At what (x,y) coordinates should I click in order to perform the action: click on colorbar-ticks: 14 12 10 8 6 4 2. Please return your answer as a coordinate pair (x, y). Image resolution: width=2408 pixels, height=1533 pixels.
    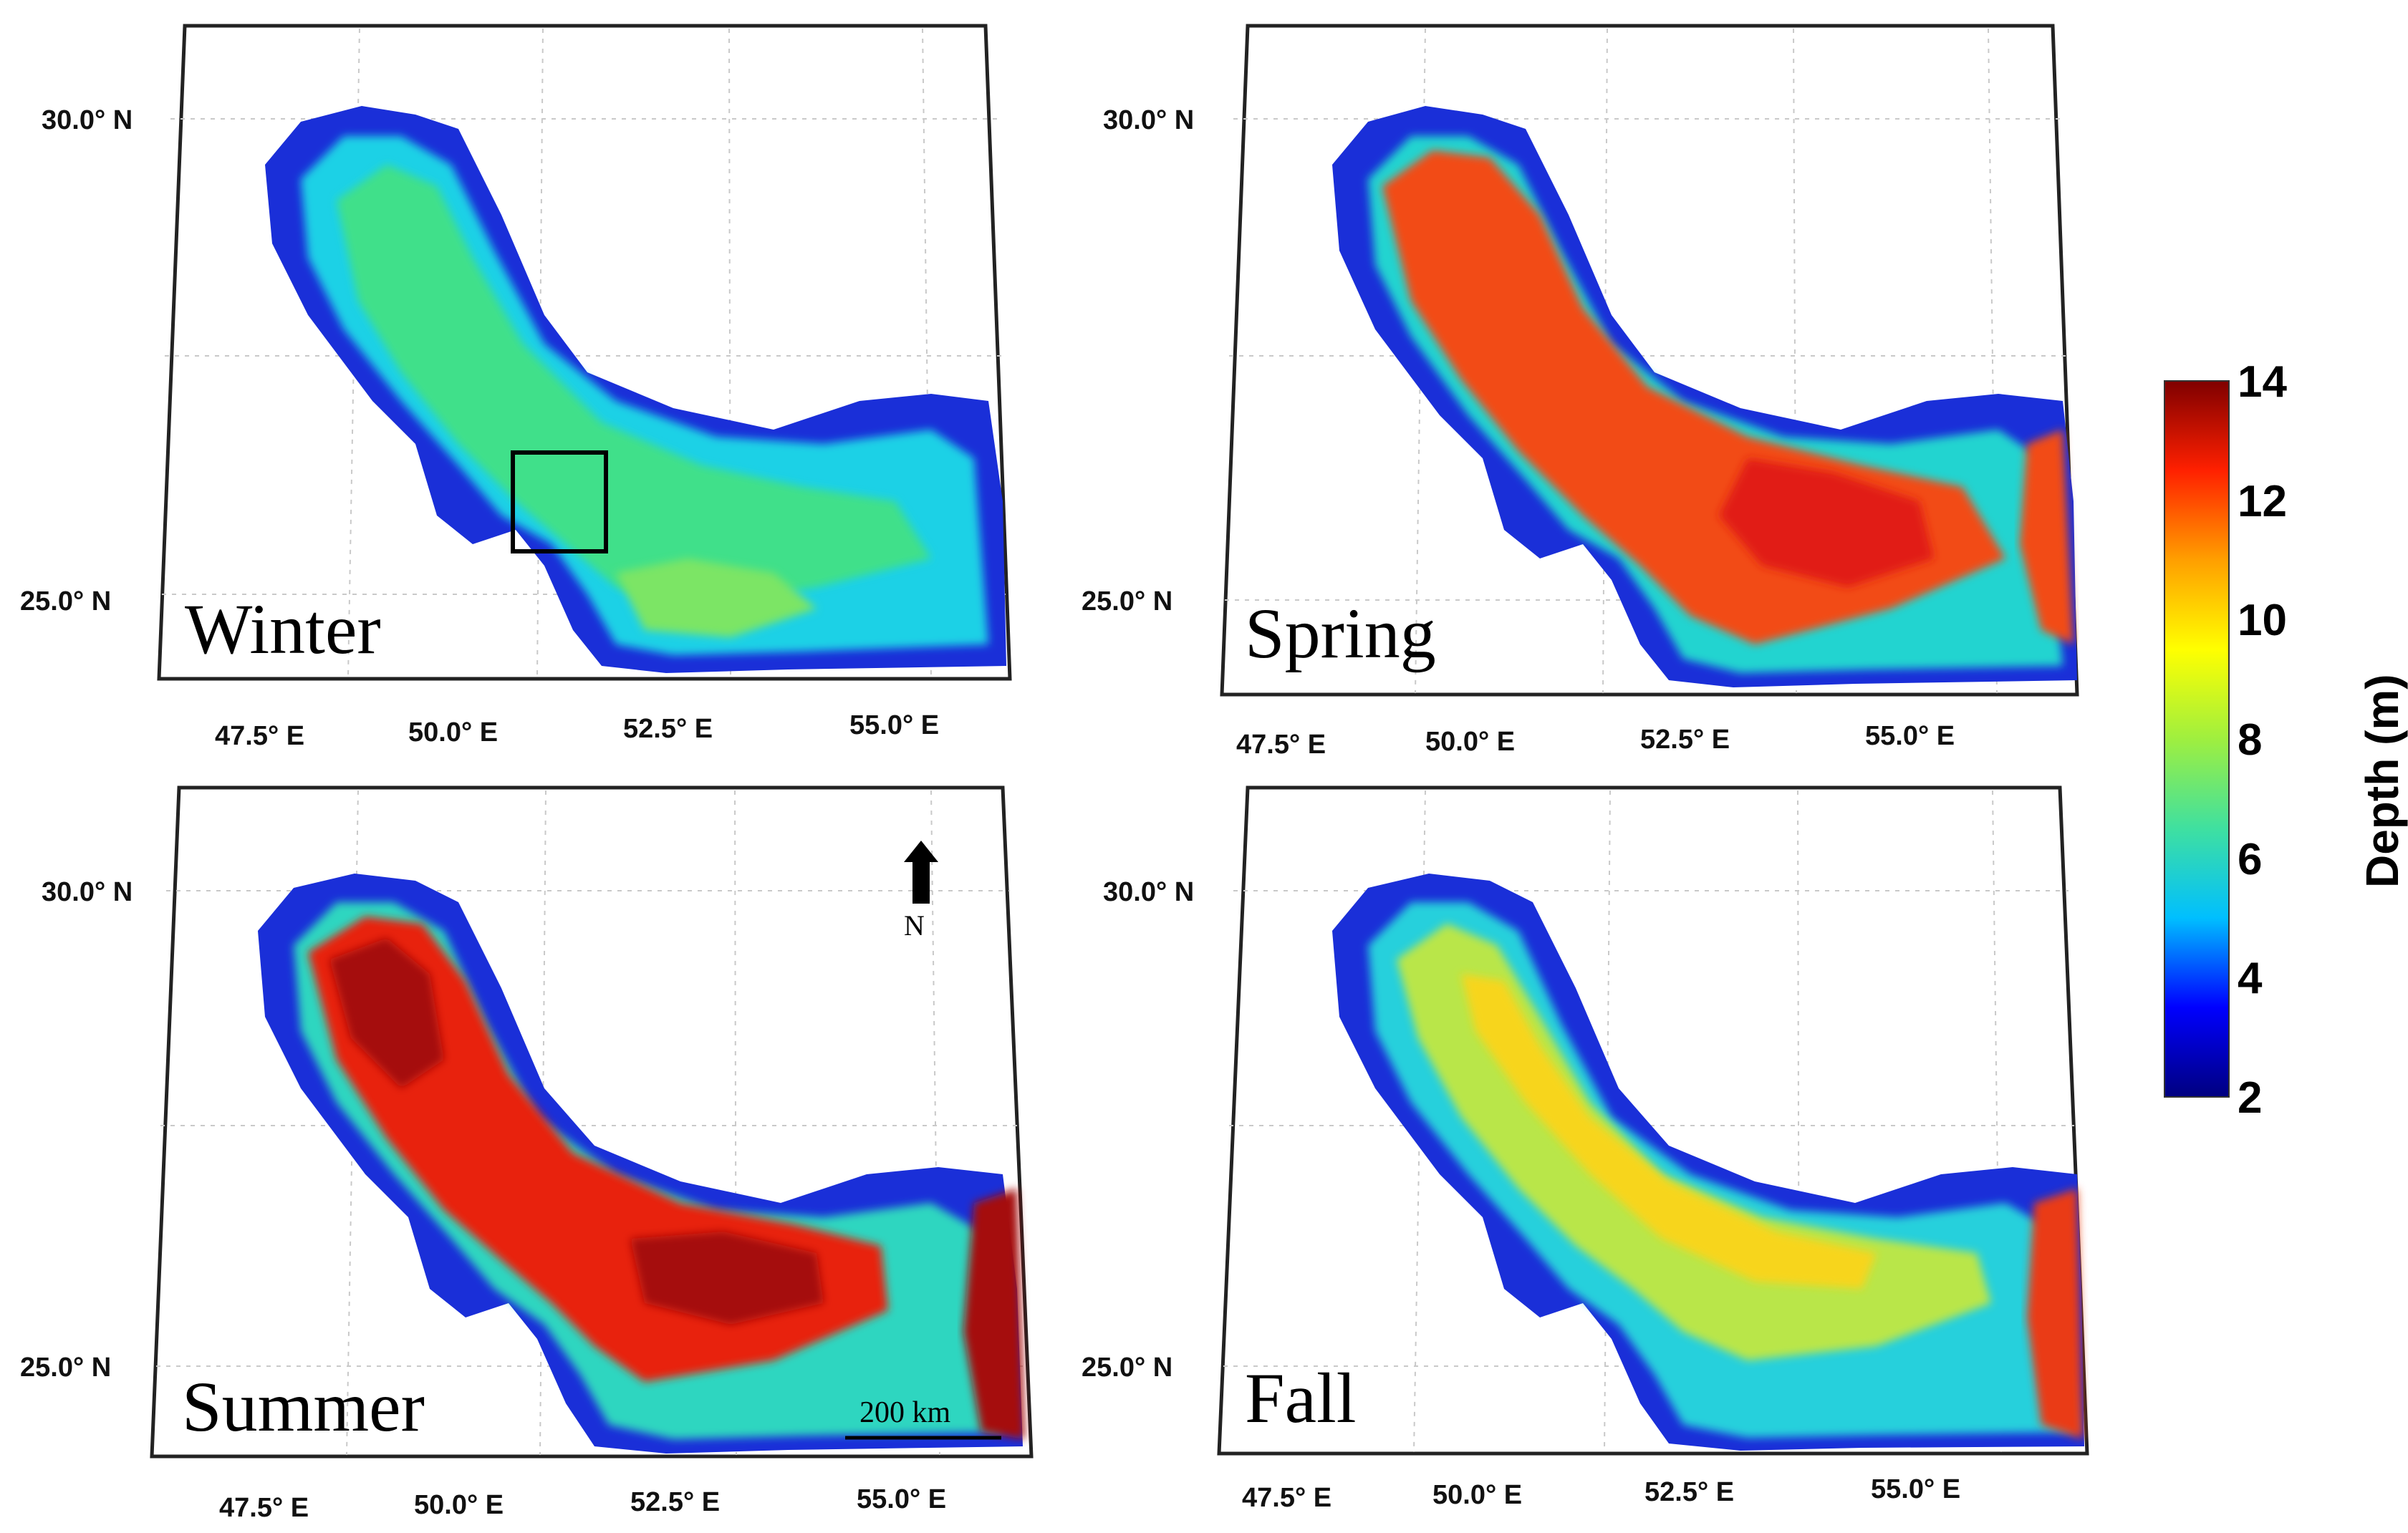
    Looking at the image, I should click on (2262, 740).